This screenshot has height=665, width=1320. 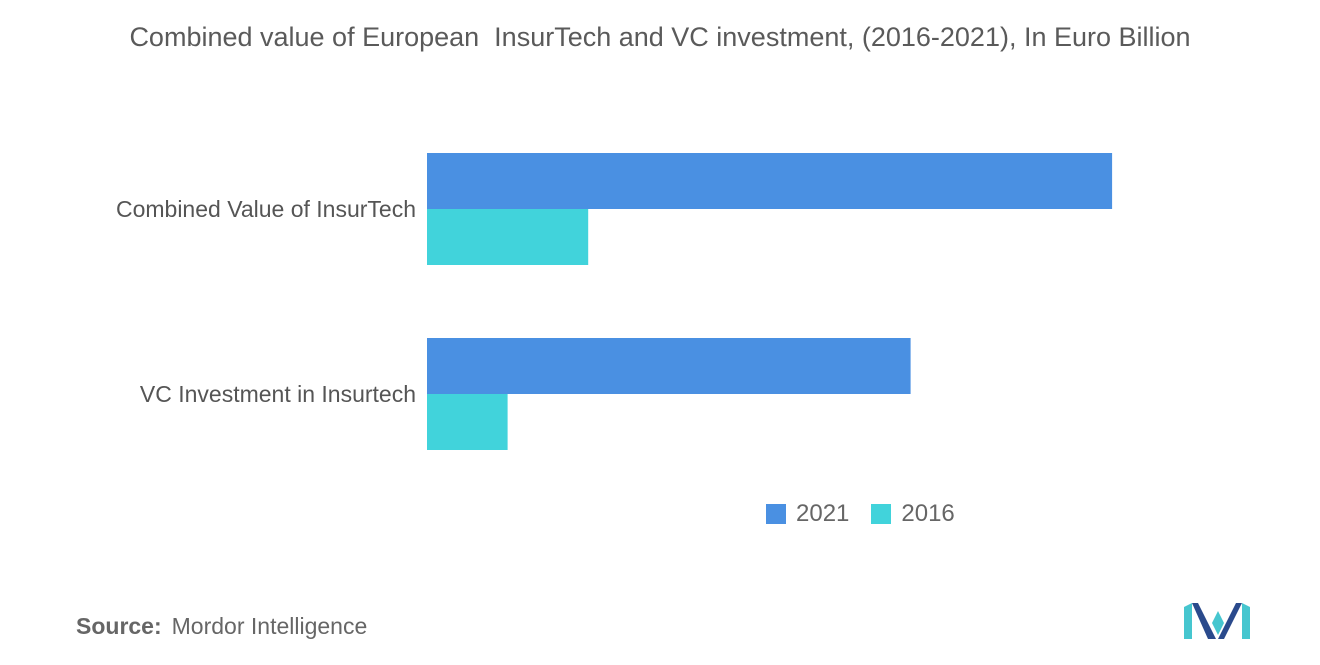 I want to click on source-note: Source: Mordor Intelligence, so click(x=221, y=626).